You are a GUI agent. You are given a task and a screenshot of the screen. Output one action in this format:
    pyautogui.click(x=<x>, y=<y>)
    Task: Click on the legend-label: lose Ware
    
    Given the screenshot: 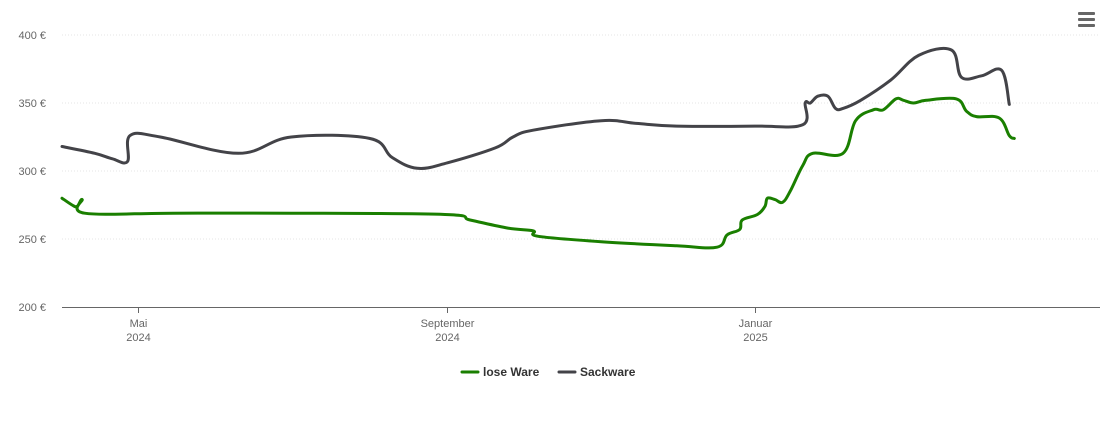 What is the action you would take?
    pyautogui.click(x=511, y=372)
    